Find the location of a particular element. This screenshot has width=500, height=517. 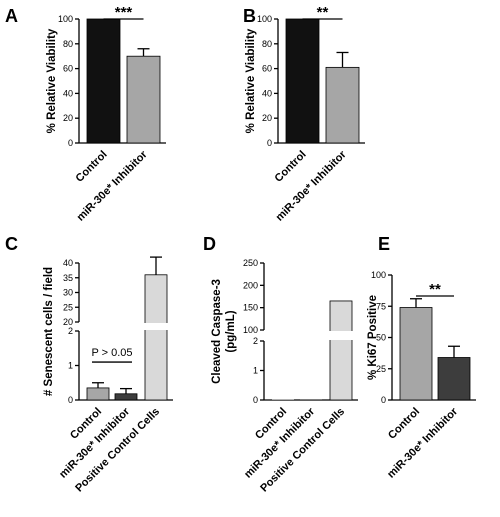

y-tick-label: 150 is located at coordinates (250, 308).